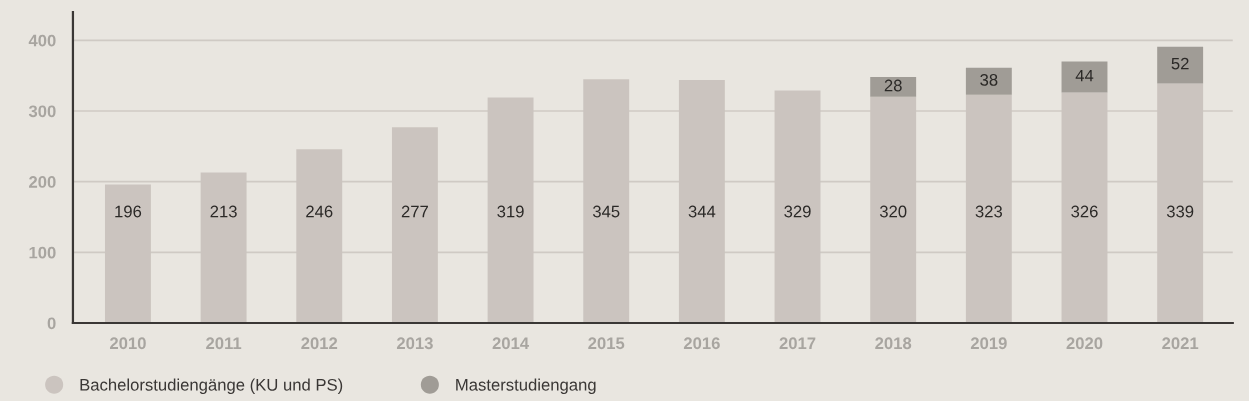  Describe the element at coordinates (414, 343) in the screenshot. I see `x-tick-label: 2013` at that location.